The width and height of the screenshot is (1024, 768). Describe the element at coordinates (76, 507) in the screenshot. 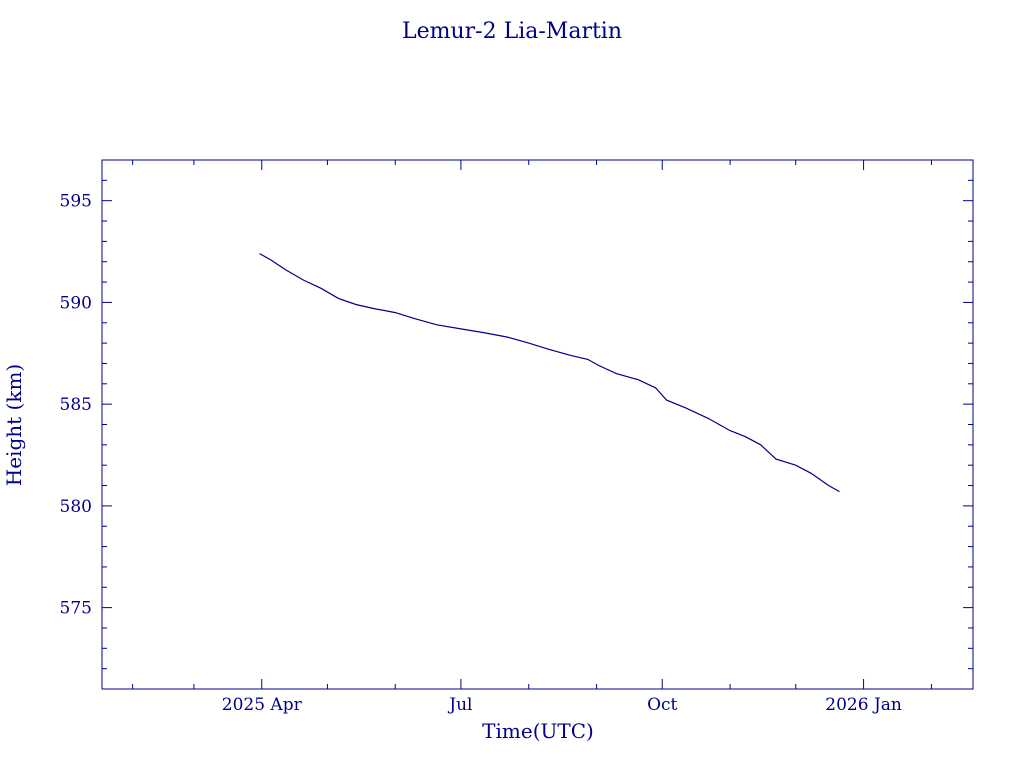

I see `y-tick-label: 580` at that location.